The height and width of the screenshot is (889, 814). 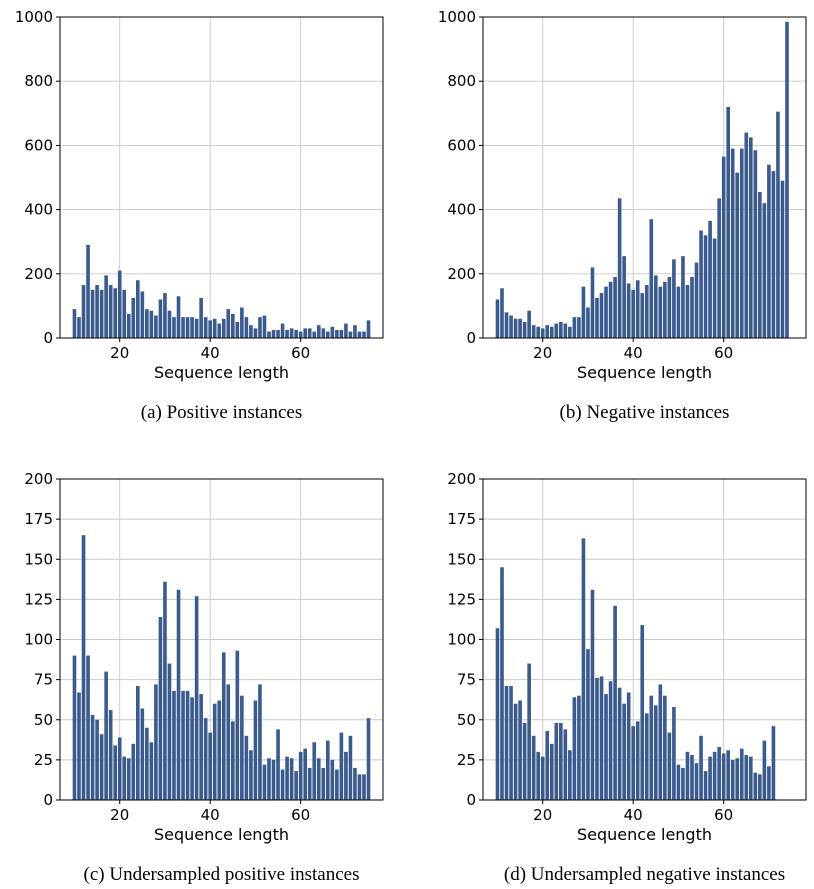 What do you see at coordinates (38, 81) in the screenshot?
I see `y-tick-label: 800` at bounding box center [38, 81].